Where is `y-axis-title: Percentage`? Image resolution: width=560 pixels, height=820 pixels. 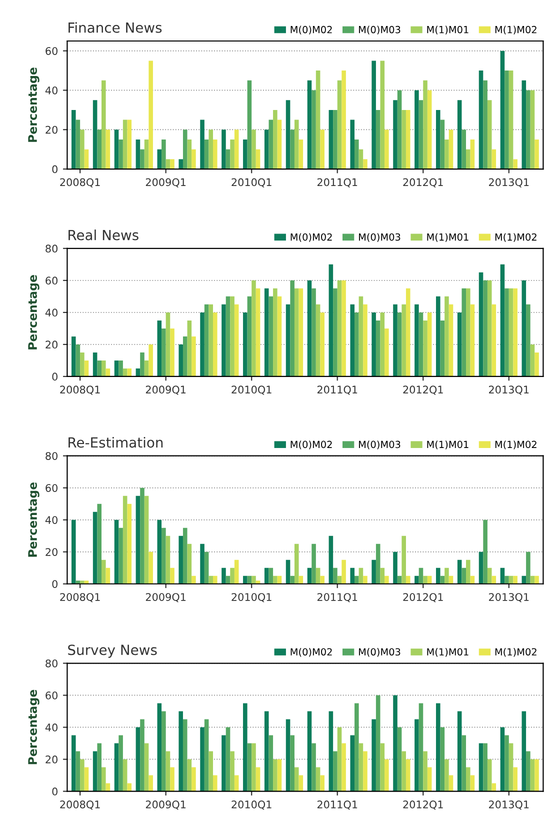 y-axis-title: Percentage is located at coordinates (34, 727).